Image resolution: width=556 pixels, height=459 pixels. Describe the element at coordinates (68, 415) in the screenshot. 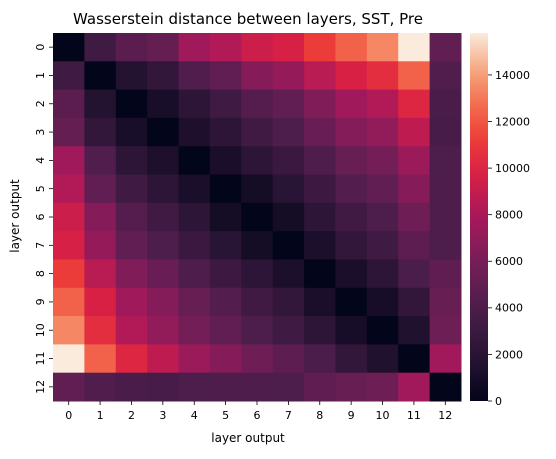

I see `x-tick-label: 0` at that location.